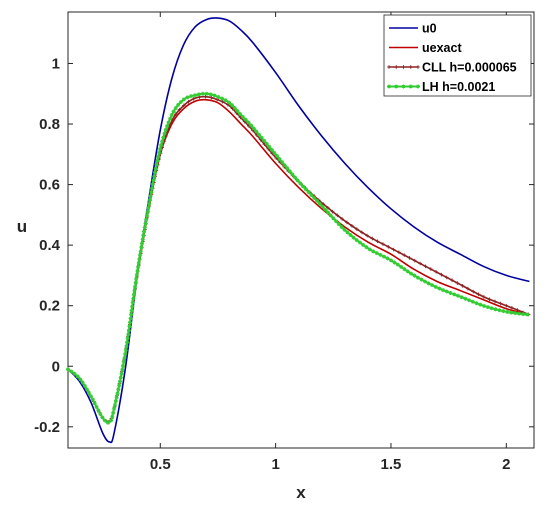 Image resolution: width=550 pixels, height=506 pixels. I want to click on legend-item-cll-h-0-000065: CLL h=0.000065, so click(452, 68).